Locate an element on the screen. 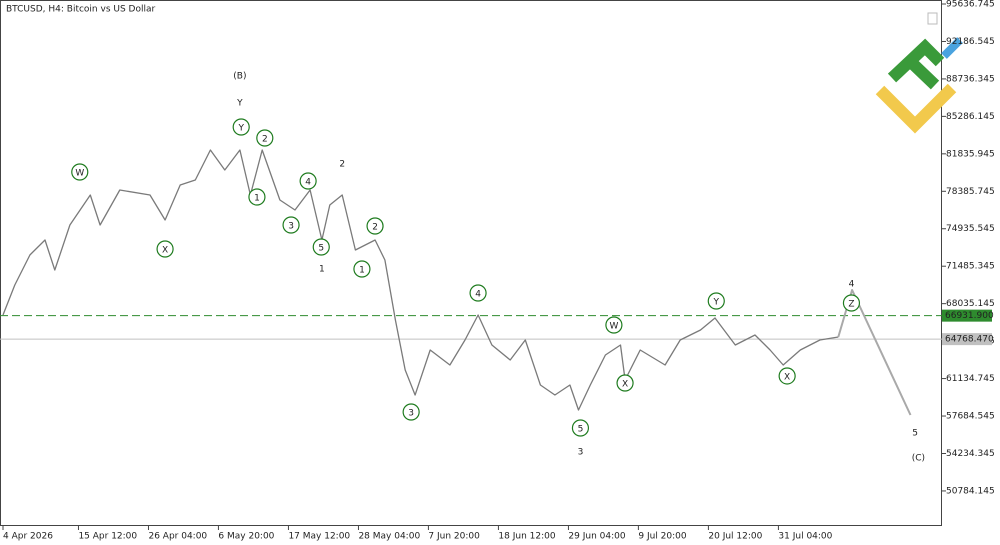 The image size is (1000, 545). x-tick-label: 7 Jun 20:00 is located at coordinates (454, 537).